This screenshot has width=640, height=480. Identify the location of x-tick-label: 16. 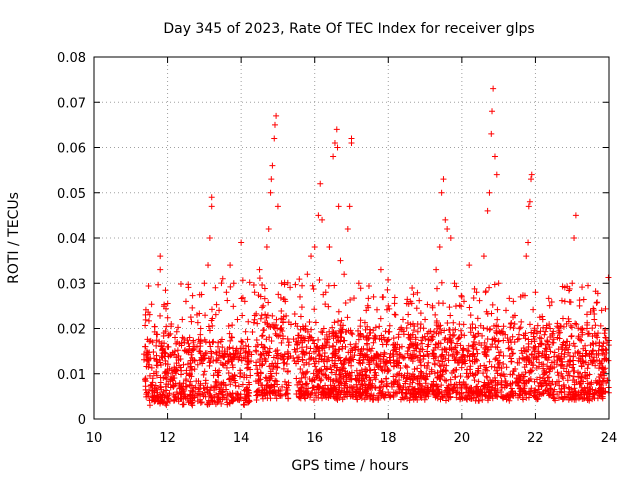
(314, 438).